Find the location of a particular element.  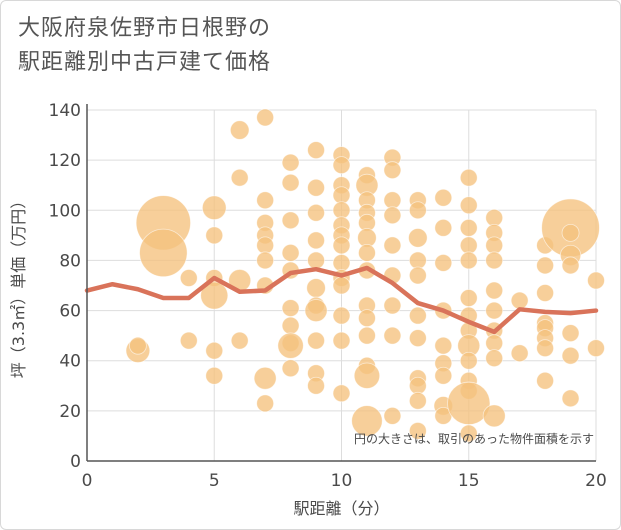

x-tick-label: 15 is located at coordinates (469, 481).